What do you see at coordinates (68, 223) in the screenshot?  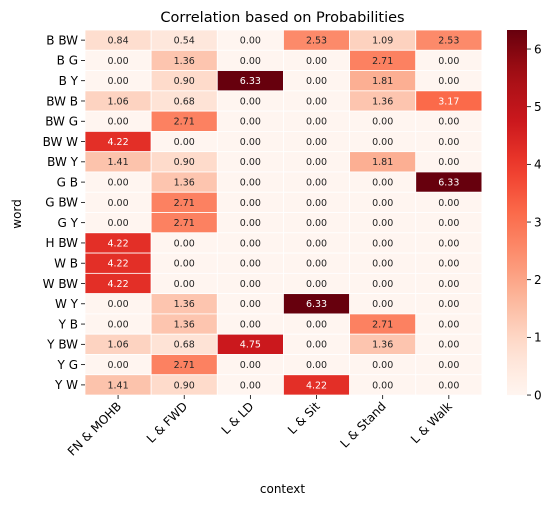 I see `y-tick-label: G Y` at bounding box center [68, 223].